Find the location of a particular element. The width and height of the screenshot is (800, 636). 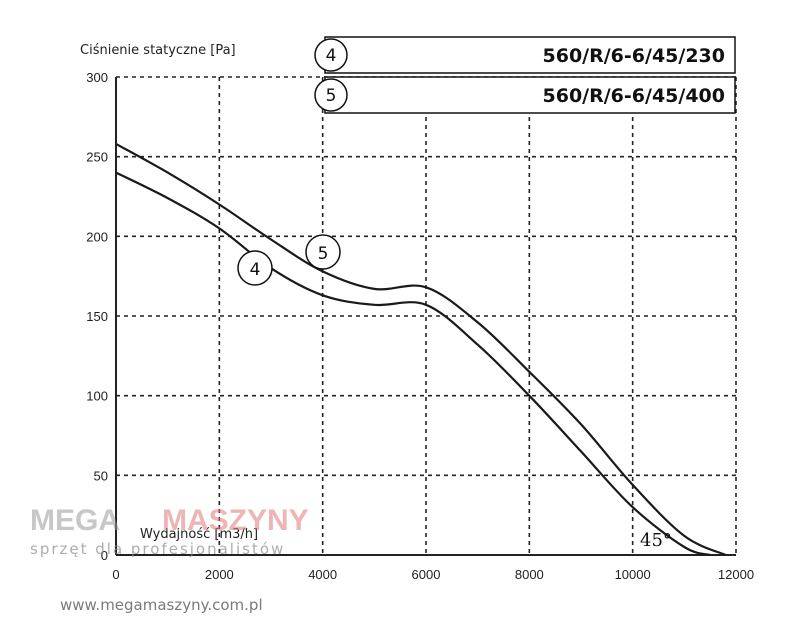

x-tick-label: 6000 is located at coordinates (426, 574).